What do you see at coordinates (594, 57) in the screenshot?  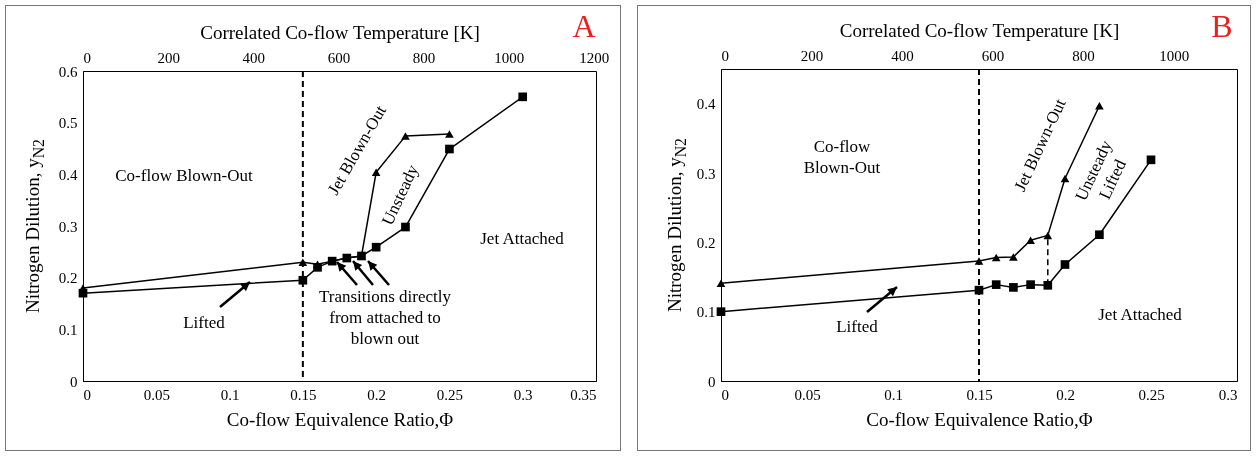 I see `x2-tick-label: 1200` at bounding box center [594, 57].